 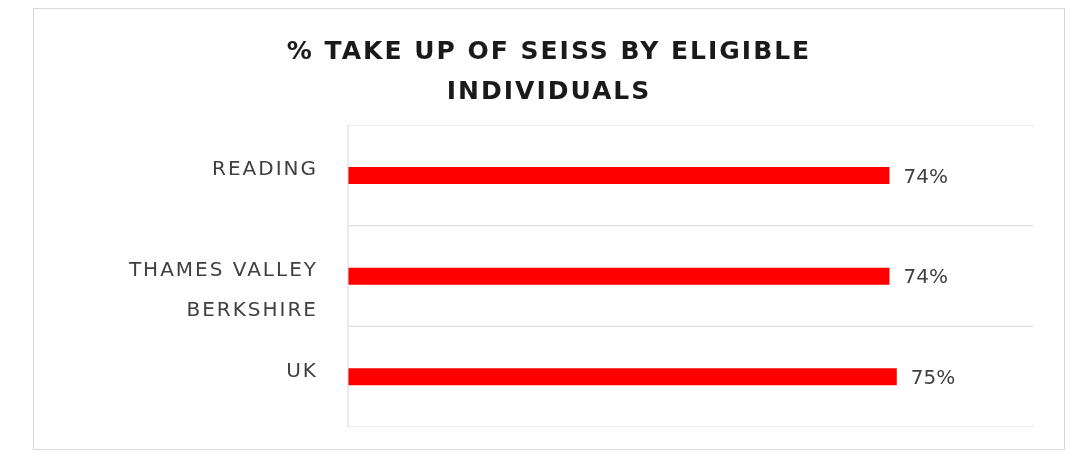 I want to click on data-label: 75%, so click(x=933, y=376).